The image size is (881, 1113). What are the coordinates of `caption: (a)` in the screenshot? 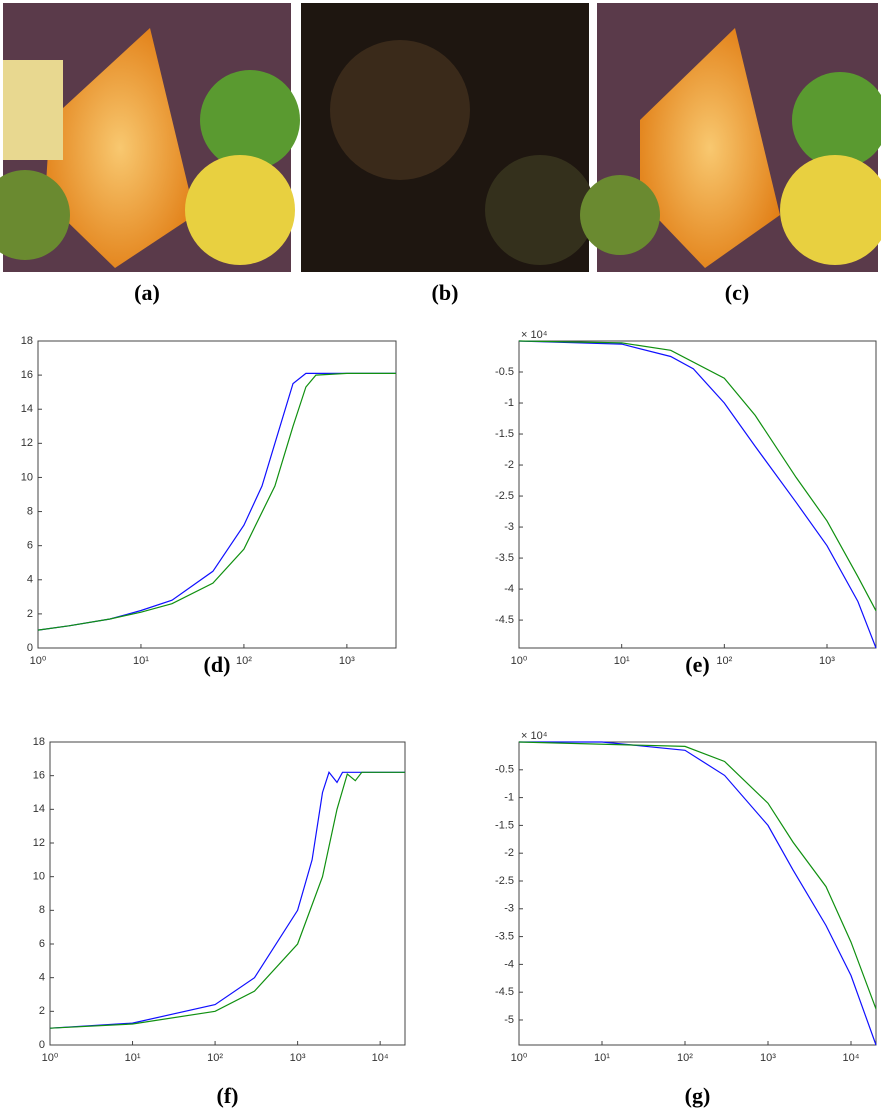 It's located at (147, 292).